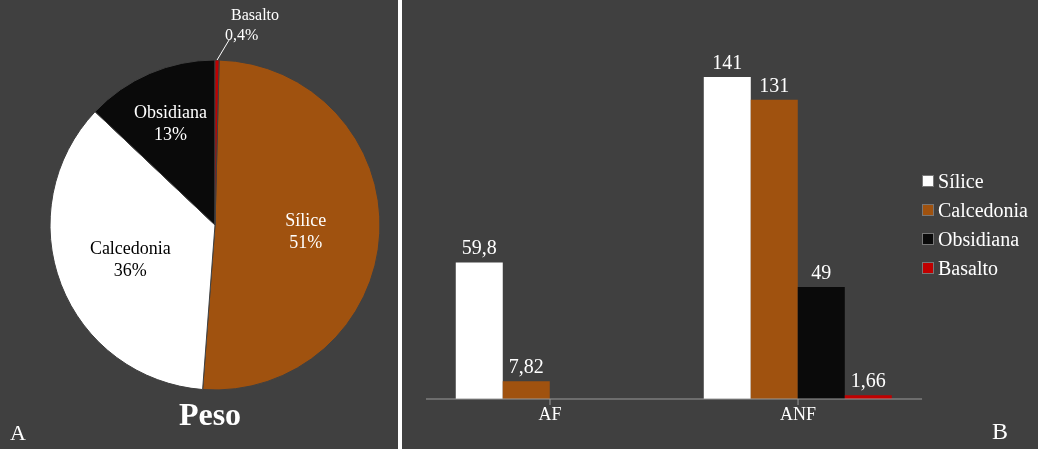 The image size is (1038, 449). What do you see at coordinates (982, 210) in the screenshot?
I see `legend-label: Calcedonia` at bounding box center [982, 210].